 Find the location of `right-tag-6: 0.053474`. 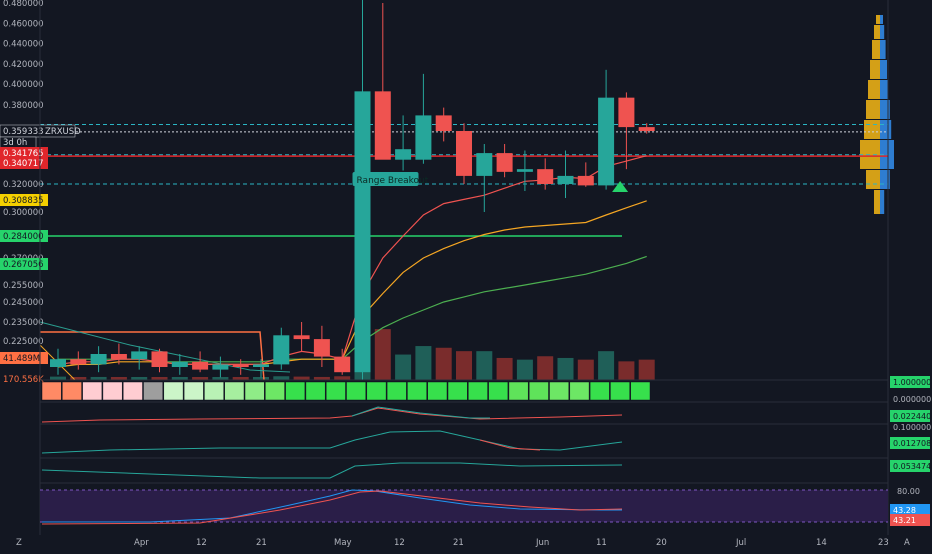

right-tag-6: 0.053474 is located at coordinates (912, 466).